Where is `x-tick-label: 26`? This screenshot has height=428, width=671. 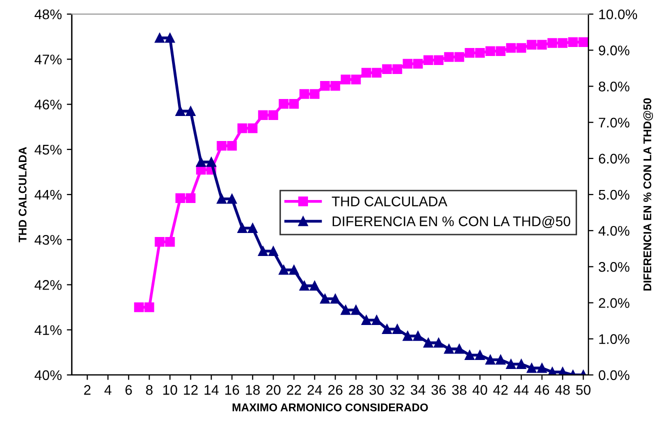 x-tick-label: 26 is located at coordinates (335, 390).